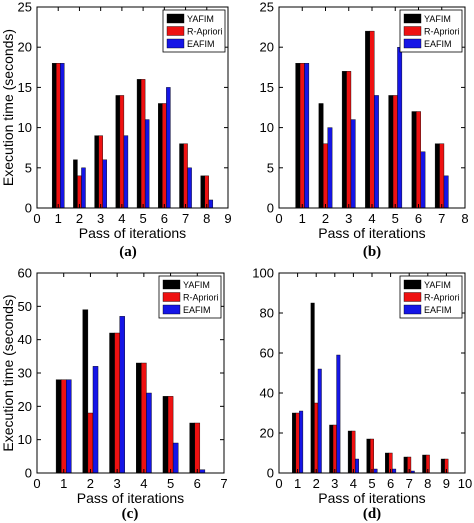 Image resolution: width=474 pixels, height=523 pixels. Describe the element at coordinates (25, 7) in the screenshot. I see `y-tick-label: 25` at that location.